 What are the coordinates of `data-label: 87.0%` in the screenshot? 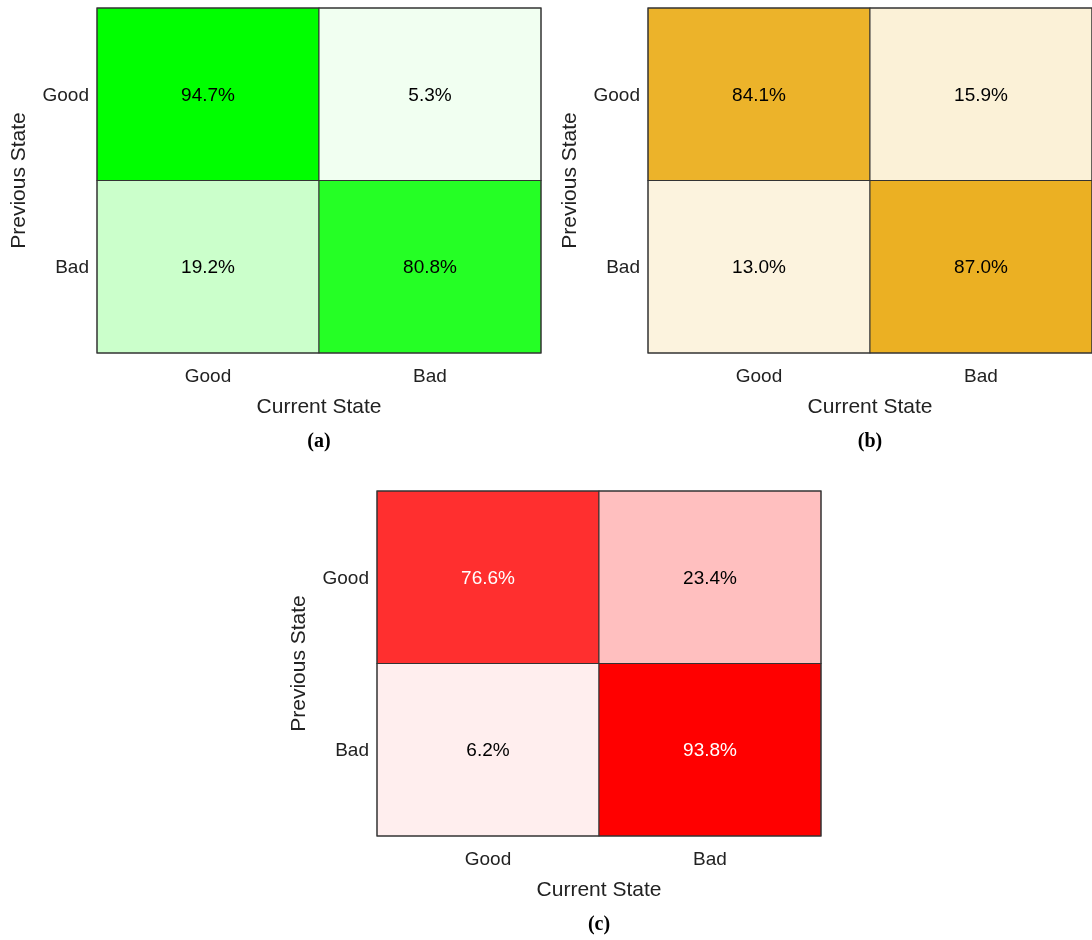 It's located at (981, 267).